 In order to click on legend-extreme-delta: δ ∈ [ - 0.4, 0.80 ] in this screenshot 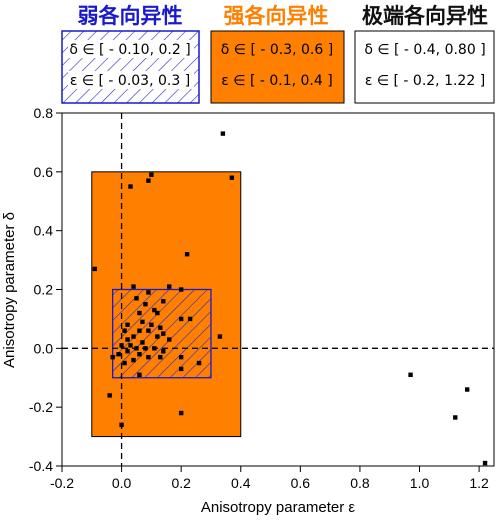, I will do `click(424, 50)`.